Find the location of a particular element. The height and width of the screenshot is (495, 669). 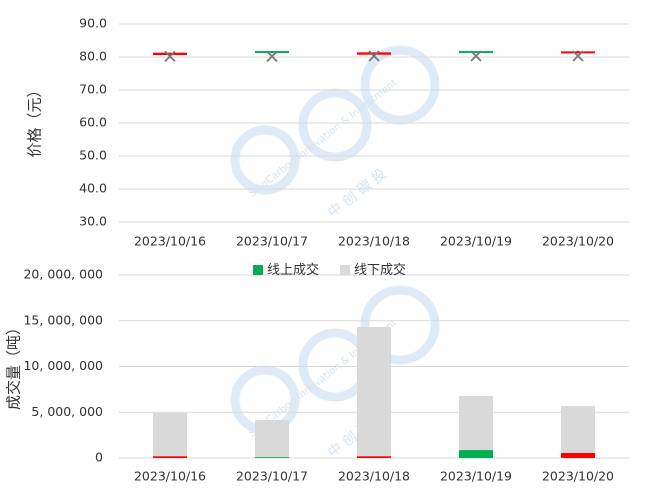

y-tick-label: 80.0 is located at coordinates (93, 56).